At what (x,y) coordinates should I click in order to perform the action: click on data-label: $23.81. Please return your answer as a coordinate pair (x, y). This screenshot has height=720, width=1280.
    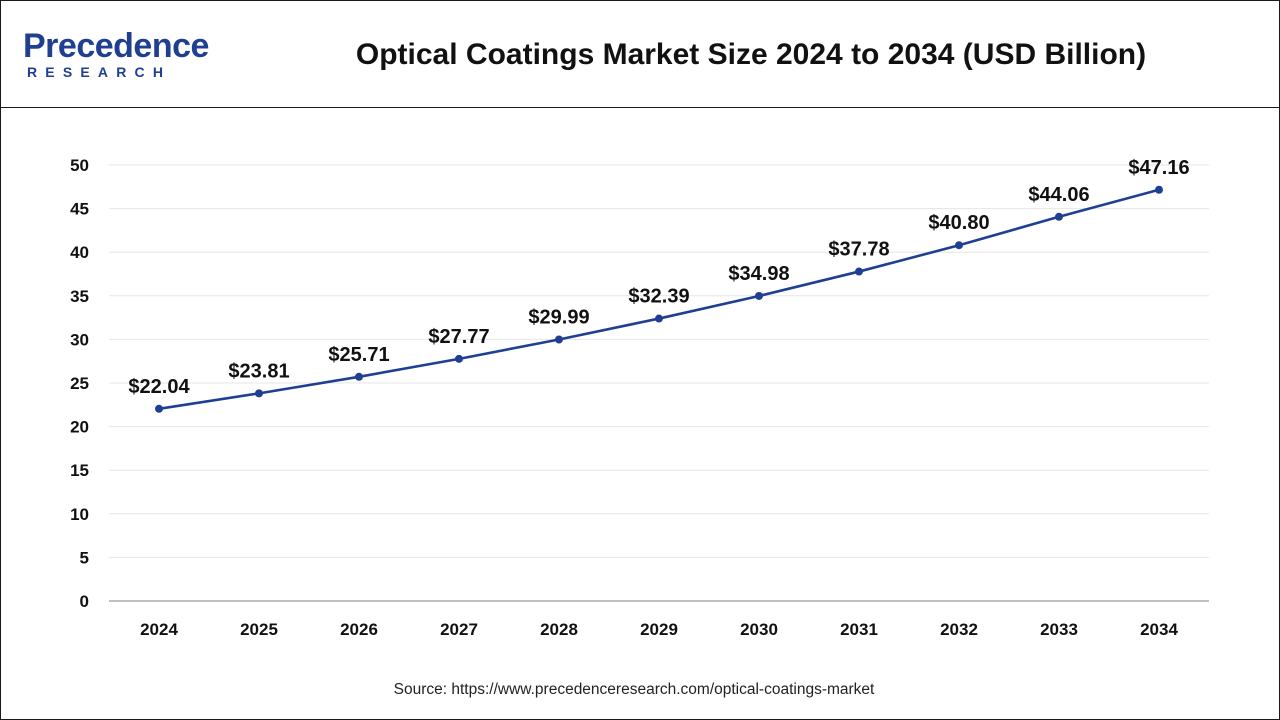
    Looking at the image, I should click on (258, 371).